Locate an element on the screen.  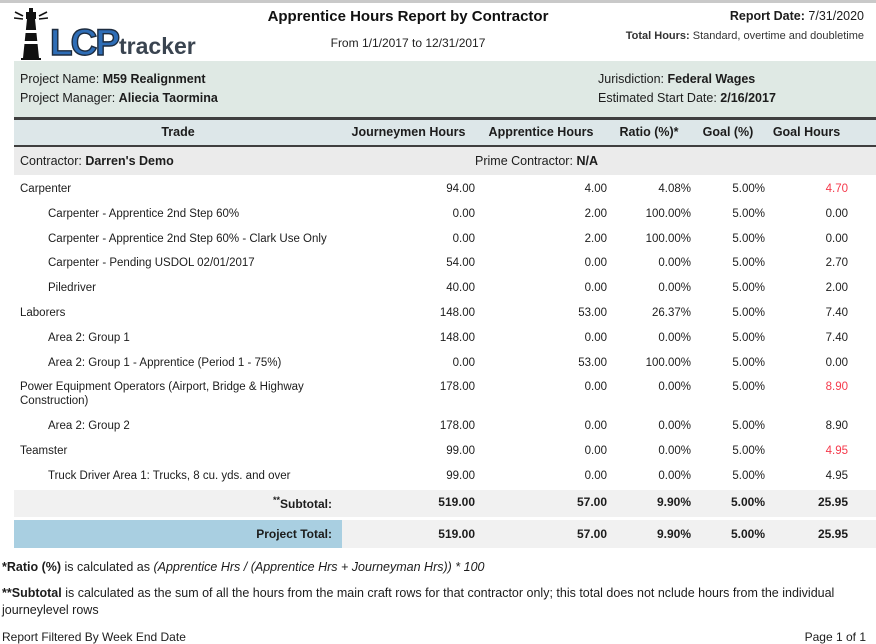
project-total-apprentice: 57.00 is located at coordinates (591, 534).